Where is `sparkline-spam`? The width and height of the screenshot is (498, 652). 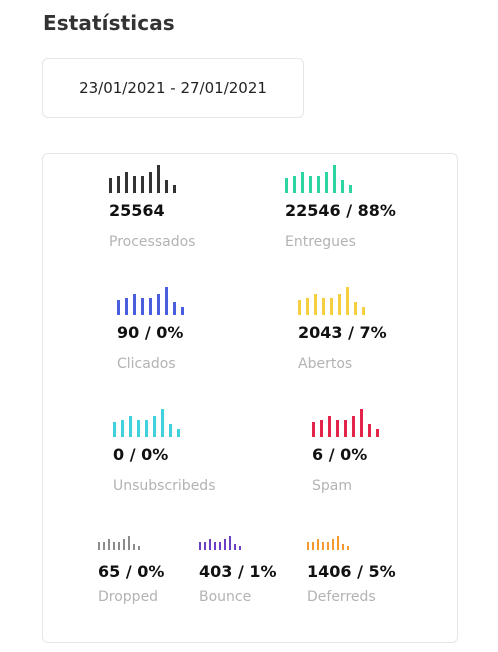
sparkline-spam is located at coordinates (345, 423).